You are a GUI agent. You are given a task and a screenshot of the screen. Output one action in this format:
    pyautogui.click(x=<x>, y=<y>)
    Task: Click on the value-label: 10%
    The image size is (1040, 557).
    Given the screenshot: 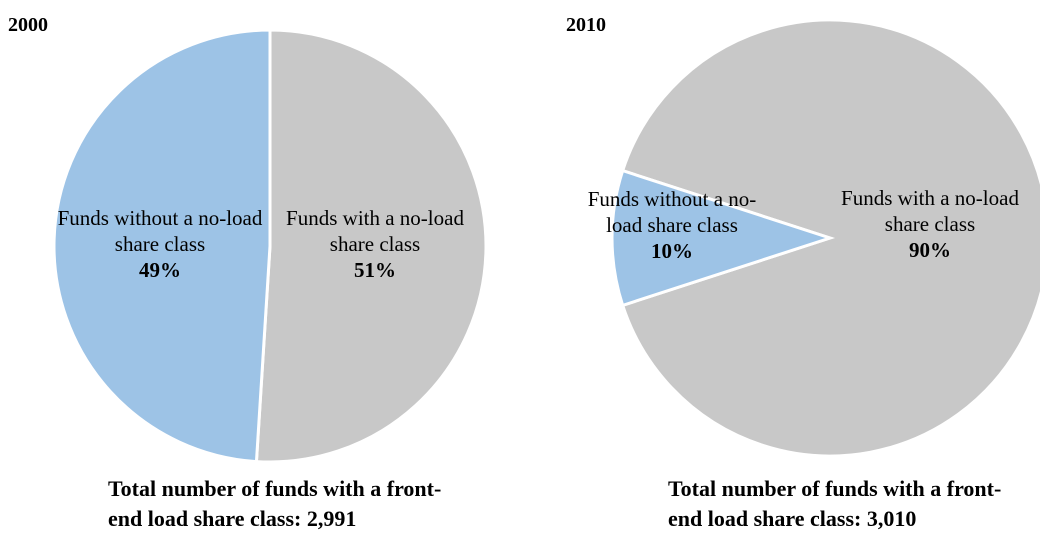 What is the action you would take?
    pyautogui.click(x=672, y=251)
    